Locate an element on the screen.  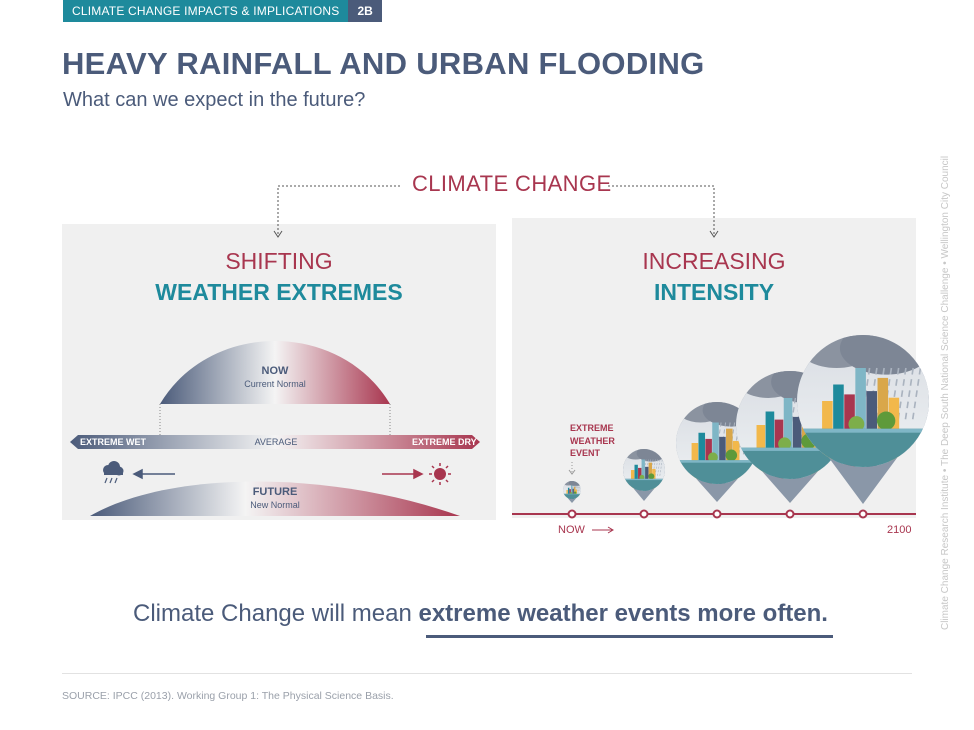
now-label: NOW is located at coordinates (275, 371).